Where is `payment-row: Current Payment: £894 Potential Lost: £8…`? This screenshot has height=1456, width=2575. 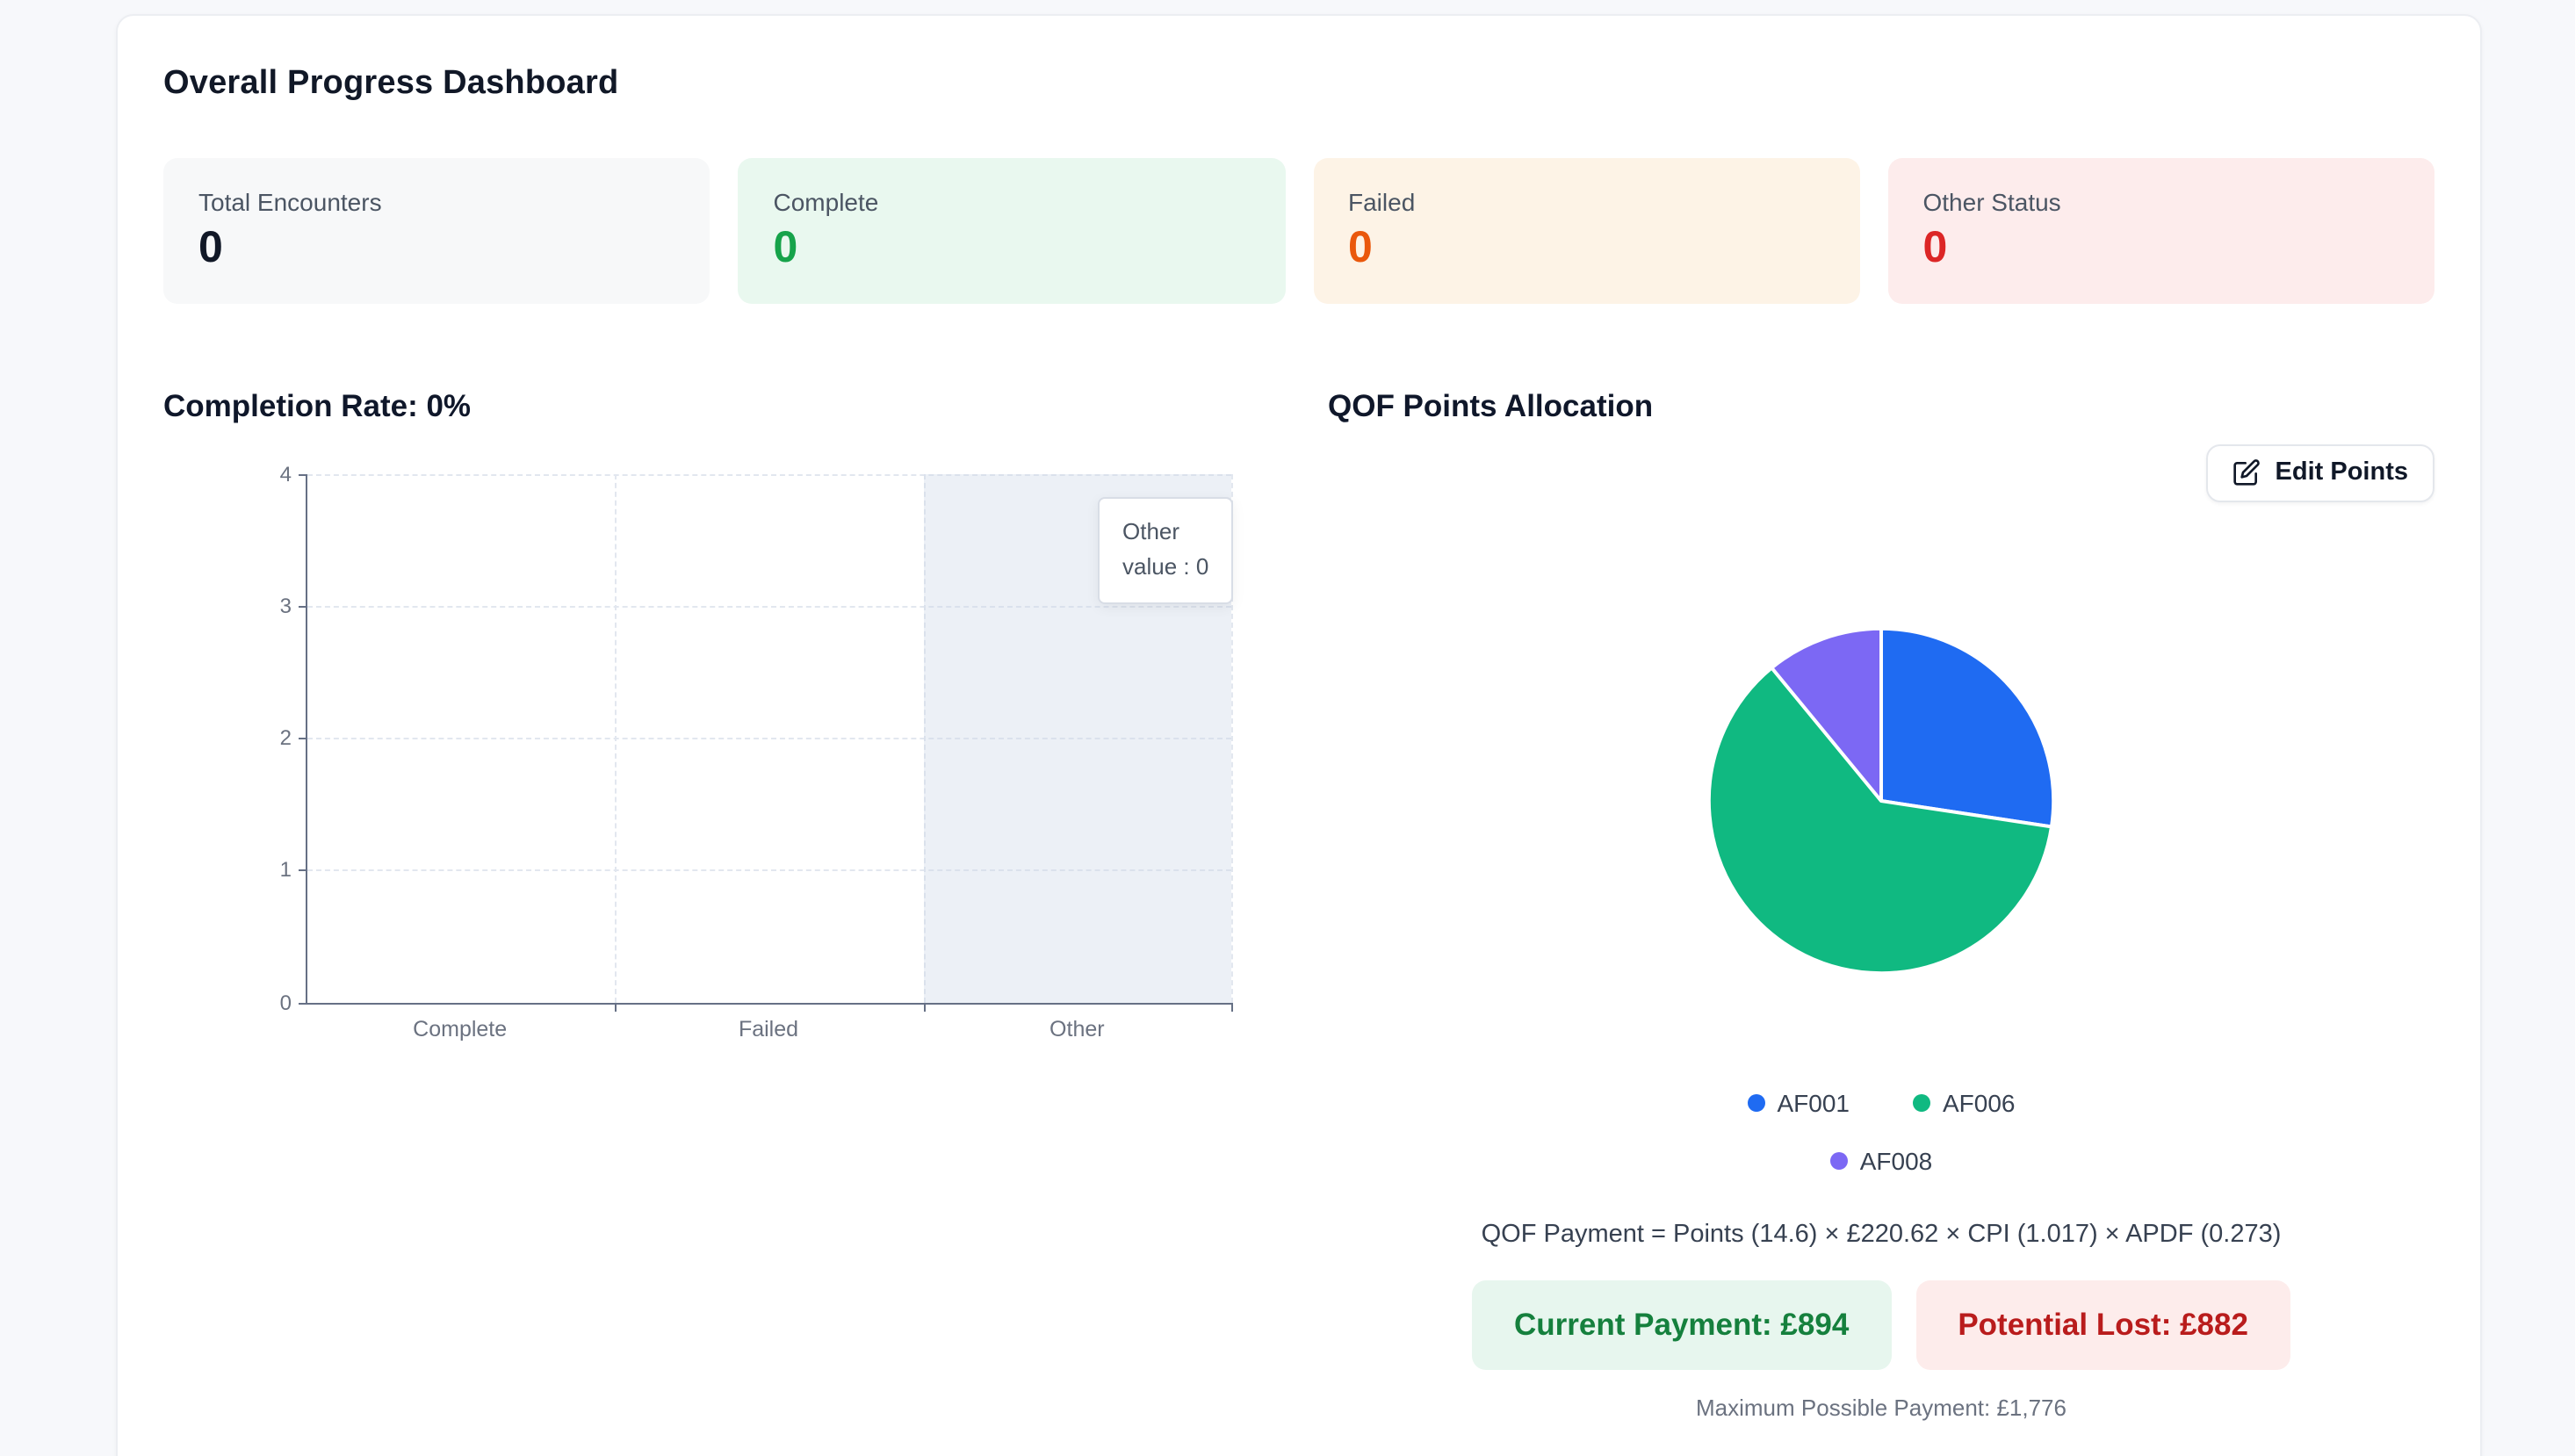
payment-row: Current Payment: £894 Potential Lost: £8… is located at coordinates (1881, 1324).